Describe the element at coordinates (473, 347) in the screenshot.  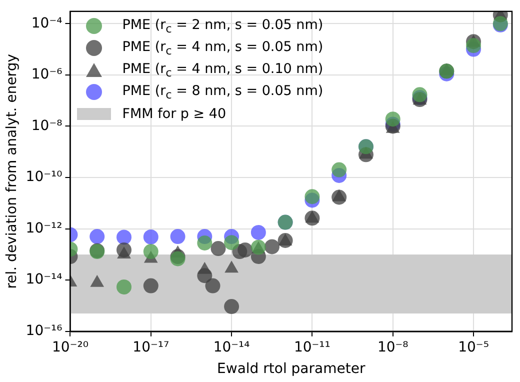
I see `x-tick-label: 10⁻⁵` at that location.